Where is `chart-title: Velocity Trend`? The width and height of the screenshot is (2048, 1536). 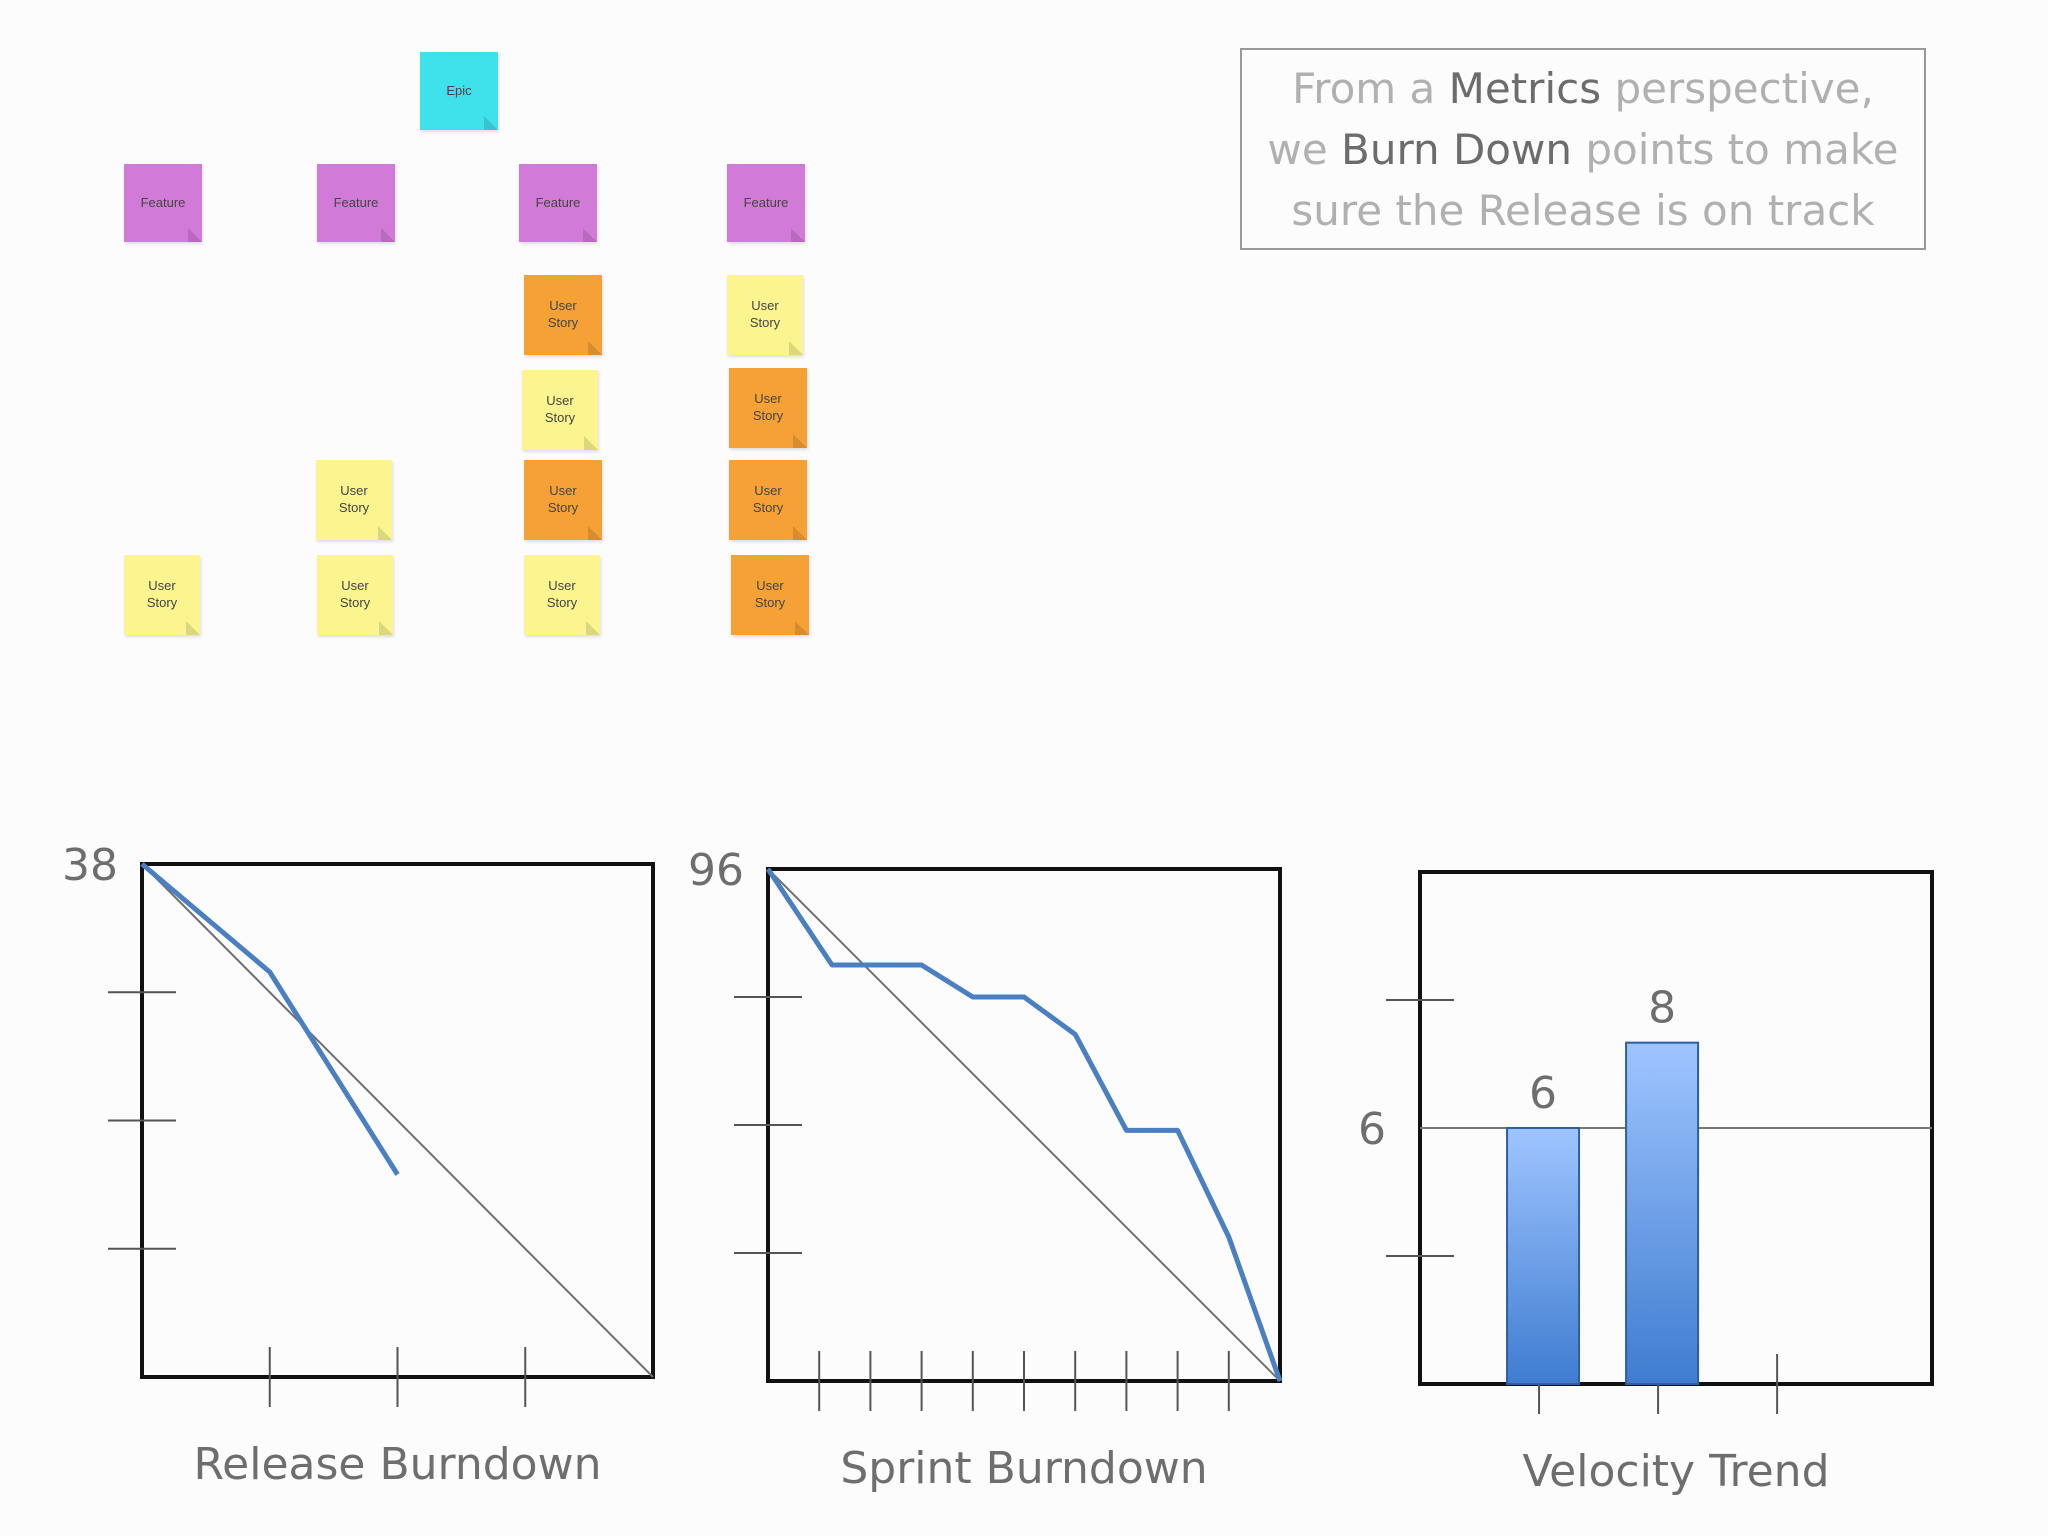
chart-title: Velocity Trend is located at coordinates (1675, 1471).